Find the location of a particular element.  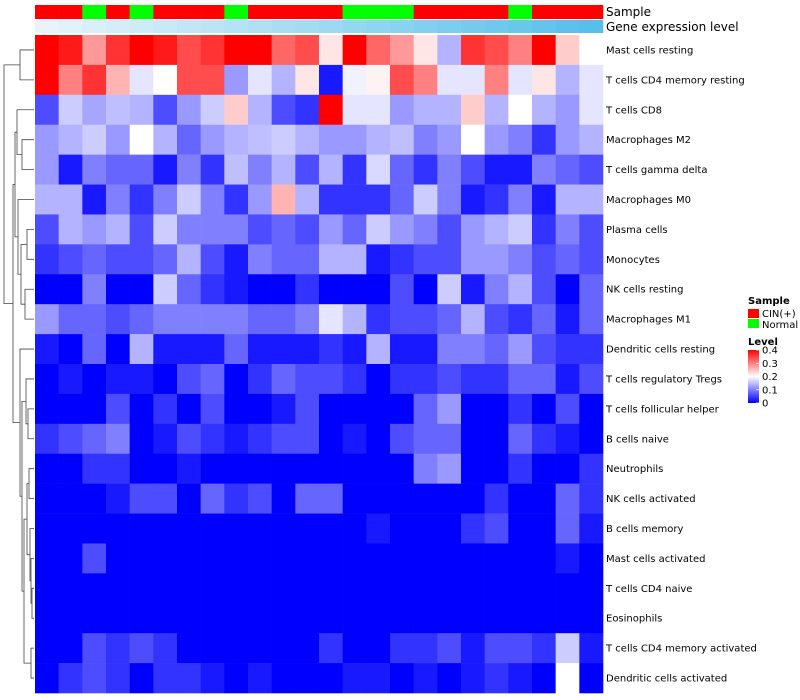

row-label: Mast cells activated is located at coordinates (655, 559).